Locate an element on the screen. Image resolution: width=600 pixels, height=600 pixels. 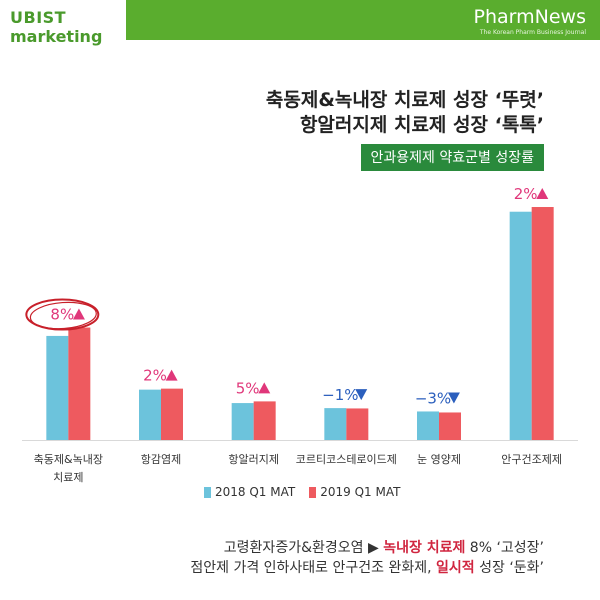
footer-line1-highlight: 녹내장 치료제 is located at coordinates (424, 548).